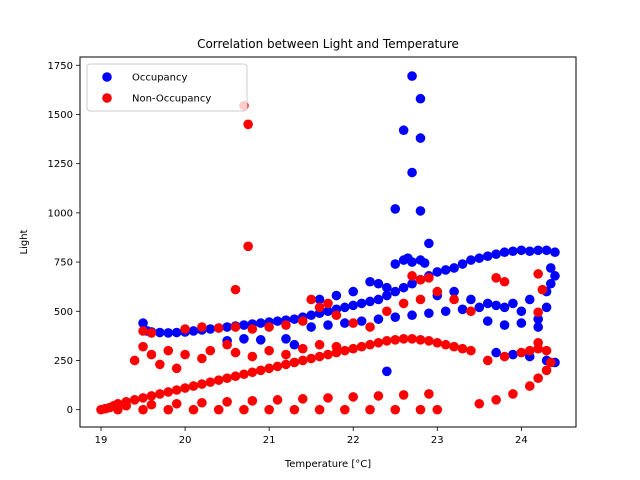 The width and height of the screenshot is (640, 480). Describe the element at coordinates (437, 440) in the screenshot. I see `x-tick-label: 23` at that location.